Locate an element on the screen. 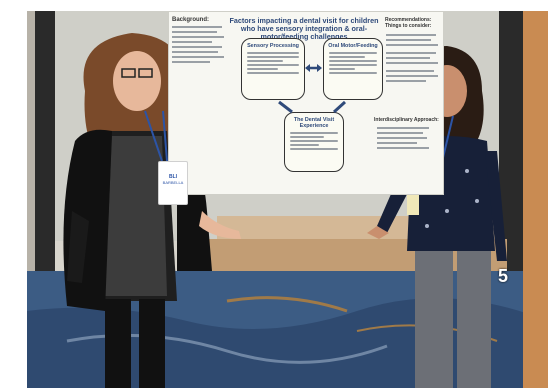  dental-visit-box: The Dental Visit Experience is located at coordinates (314, 142).